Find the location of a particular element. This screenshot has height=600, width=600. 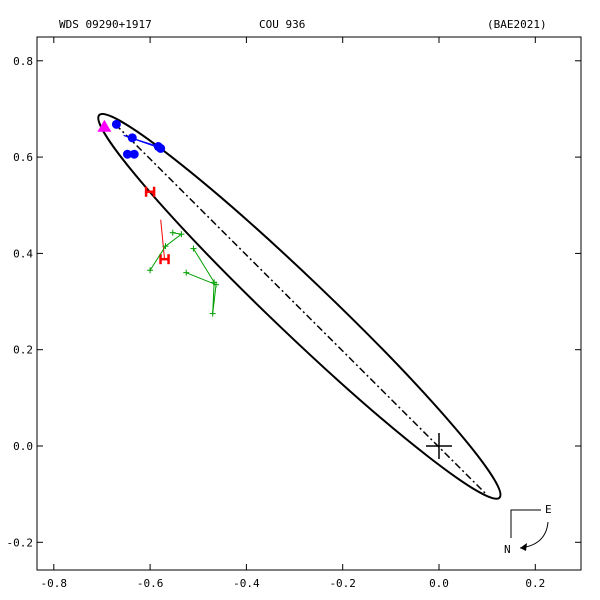

header-reference: (BAE2021) is located at coordinates (517, 24).